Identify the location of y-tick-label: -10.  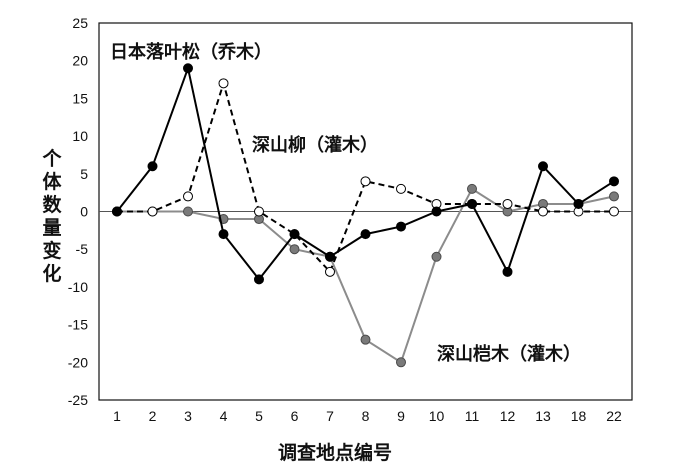
(78, 287).